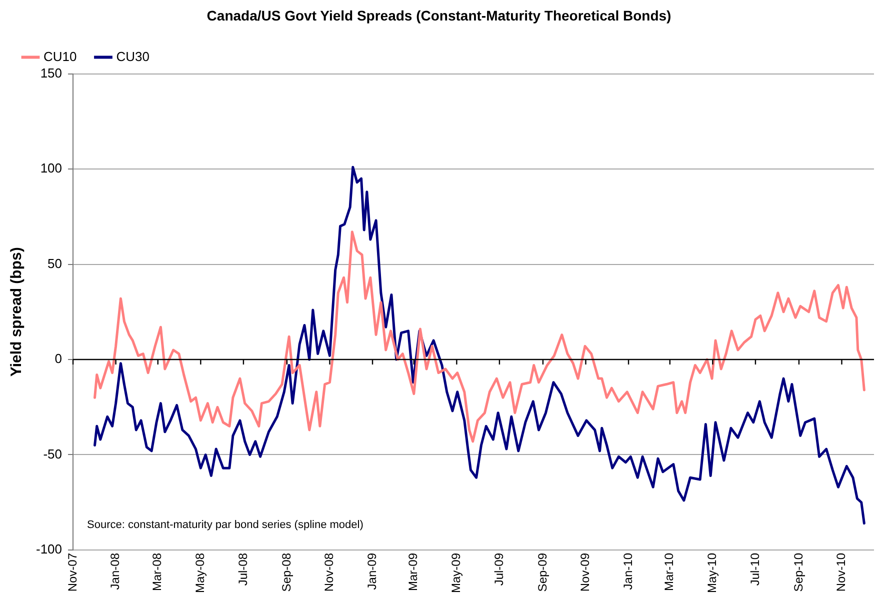  I want to click on chart-title: Canada/US Govt Yield Spreads (Constant-Maturity Theoretical Bonds), so click(439, 15).